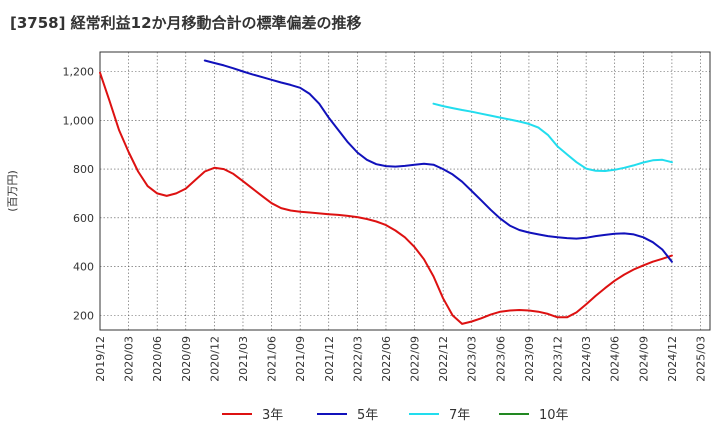 This screenshot has height=440, width=720. What do you see at coordinates (83, 315) in the screenshot?
I see `y-tick-label: 200` at bounding box center [83, 315].